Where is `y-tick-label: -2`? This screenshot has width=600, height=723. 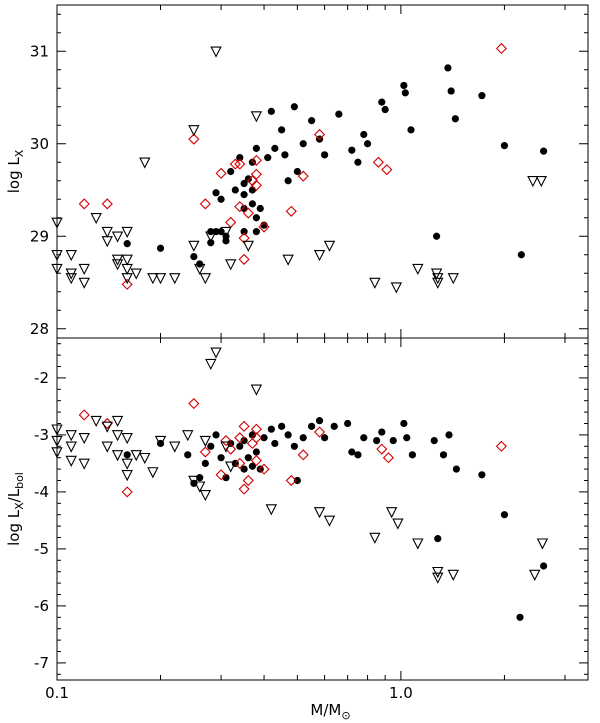 y-tick-label: -2 is located at coordinates (41, 378).